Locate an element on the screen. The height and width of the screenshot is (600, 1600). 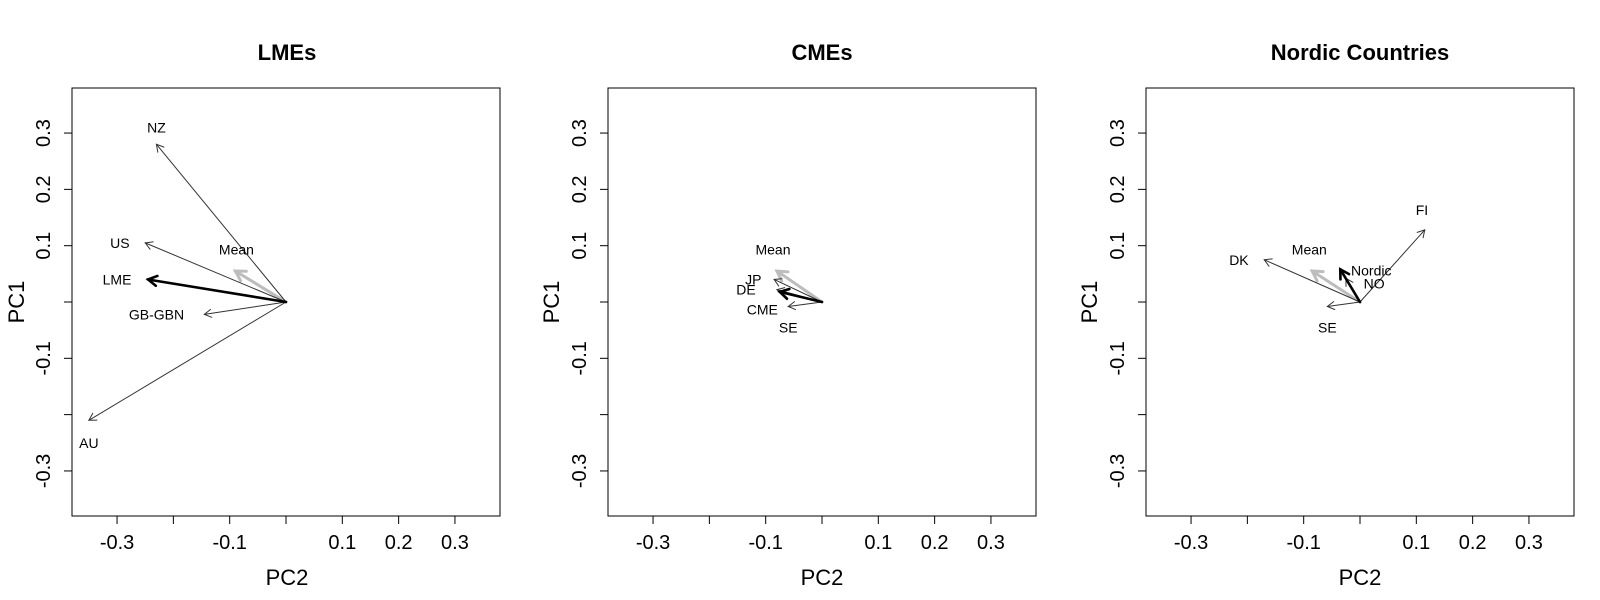
arrow-us is located at coordinates (215, 272).